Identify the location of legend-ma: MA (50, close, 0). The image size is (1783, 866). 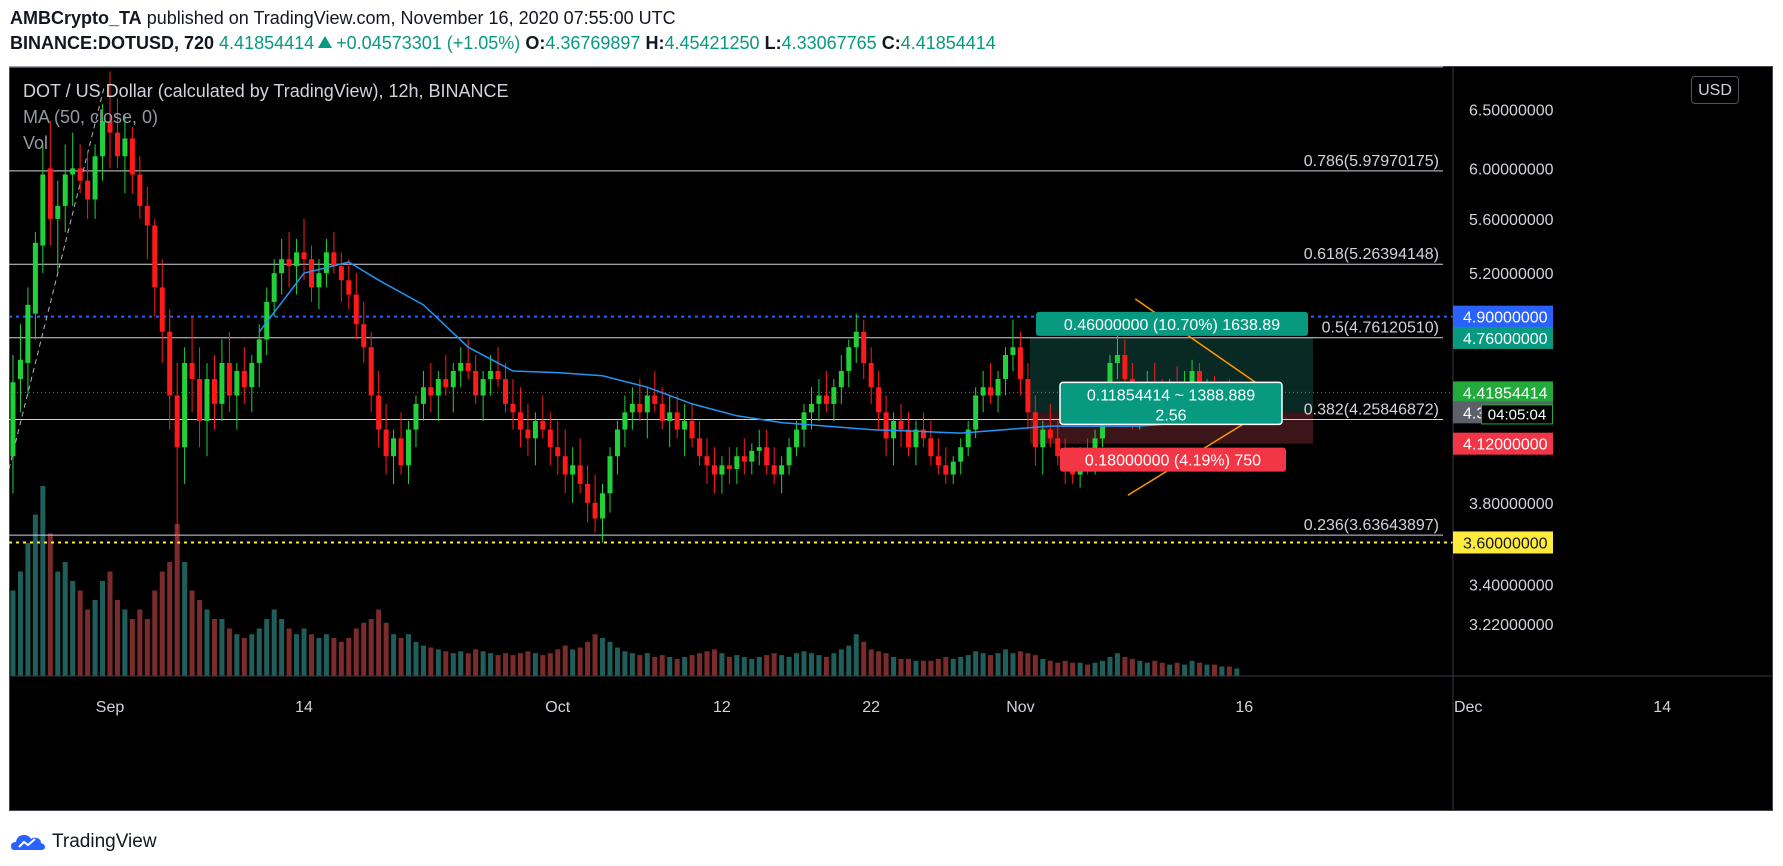
(91, 117).